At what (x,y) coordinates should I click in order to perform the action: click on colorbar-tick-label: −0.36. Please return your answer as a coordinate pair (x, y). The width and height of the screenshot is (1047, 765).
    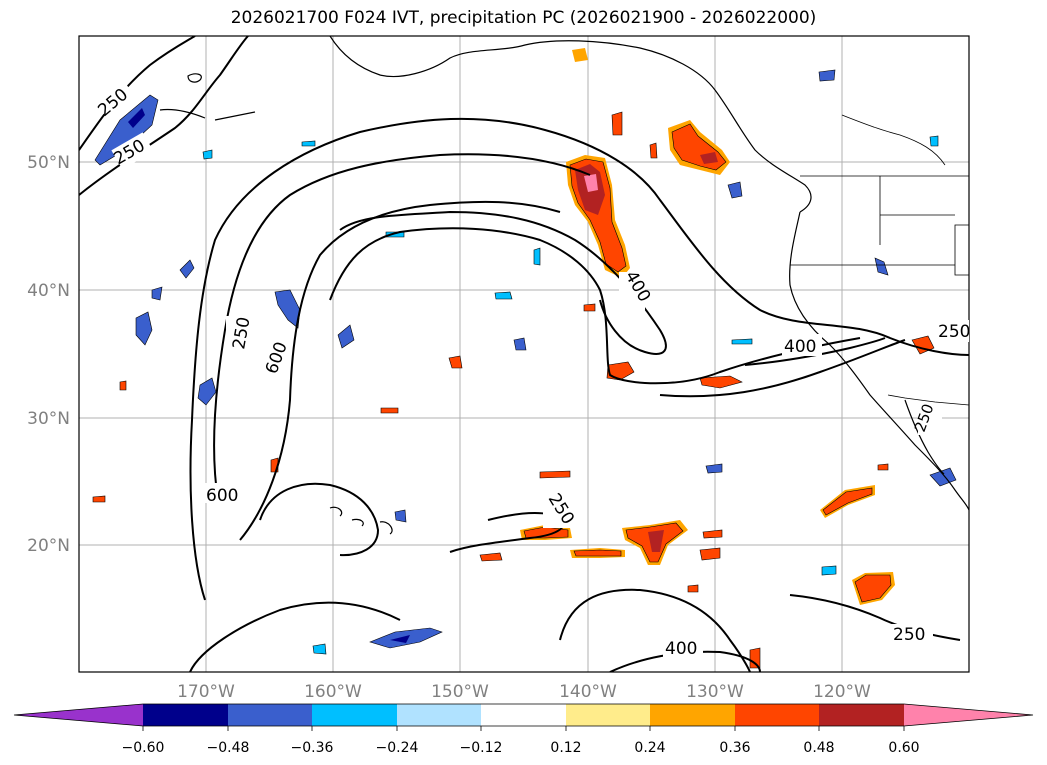
    Looking at the image, I should click on (312, 748).